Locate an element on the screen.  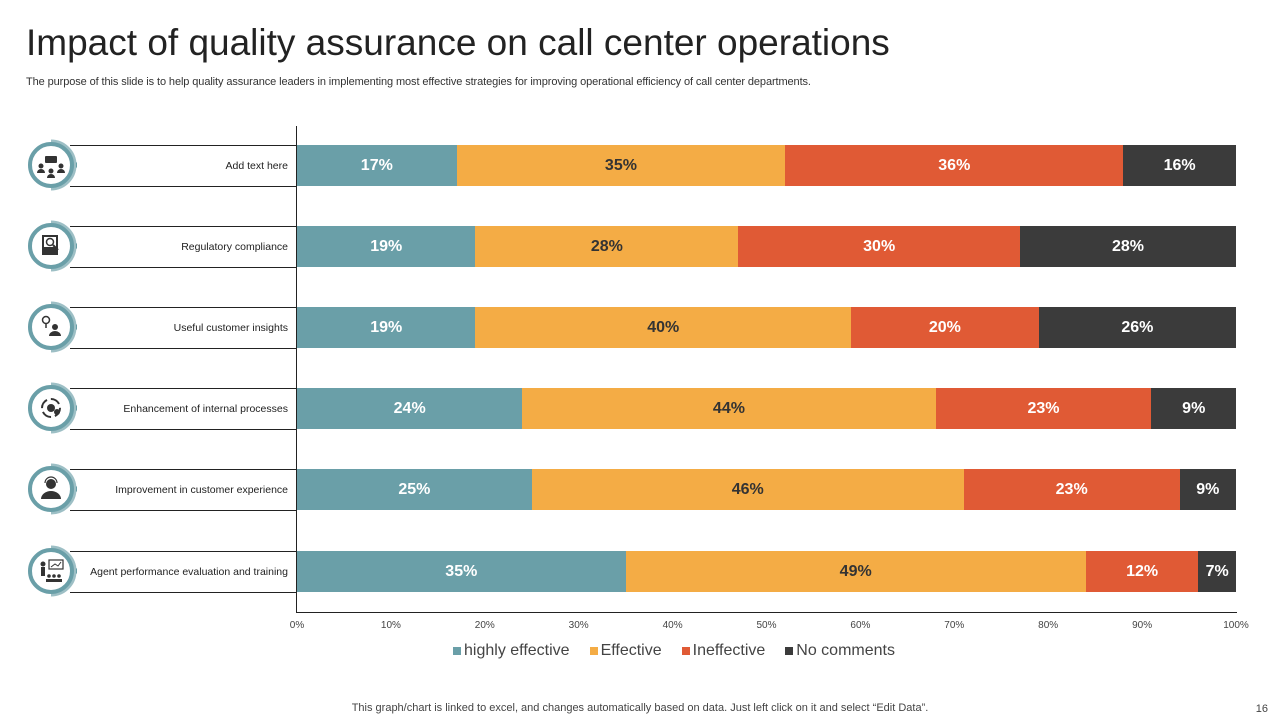
bar-segment-ineffective: 20% is located at coordinates (945, 327).